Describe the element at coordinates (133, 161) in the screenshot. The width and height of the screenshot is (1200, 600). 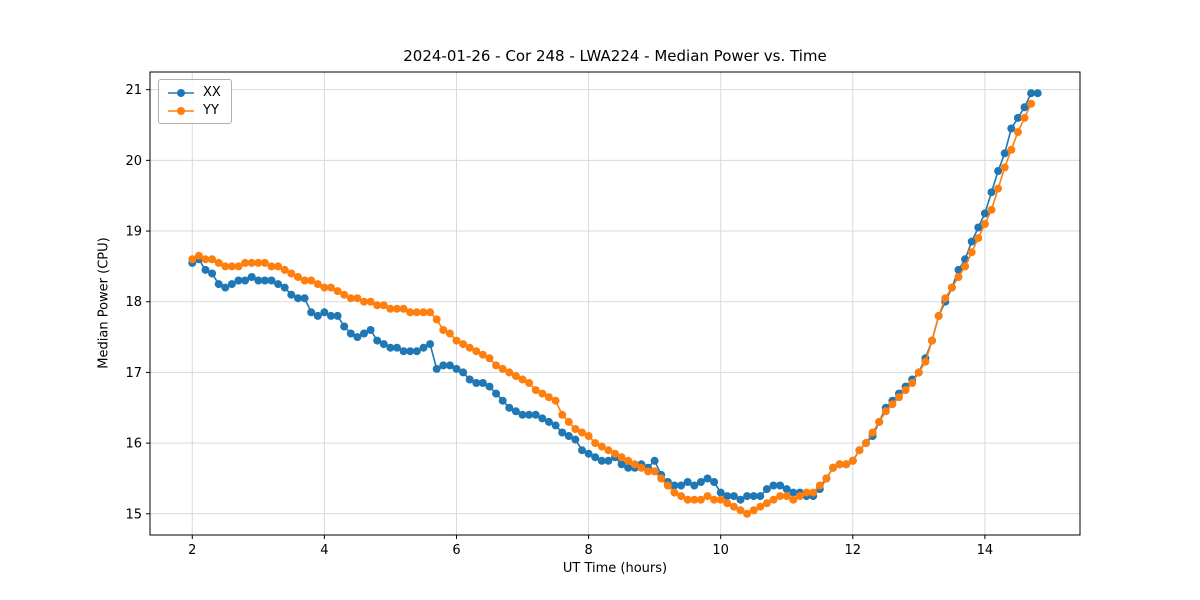
I see `y-tick-label: 20` at that location.